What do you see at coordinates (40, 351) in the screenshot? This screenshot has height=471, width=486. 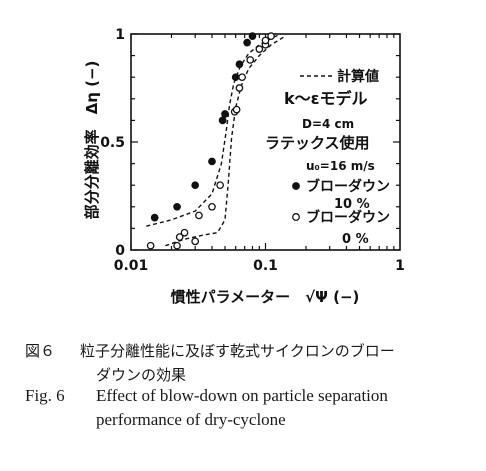 I see `caption-ja-label: 図６` at bounding box center [40, 351].